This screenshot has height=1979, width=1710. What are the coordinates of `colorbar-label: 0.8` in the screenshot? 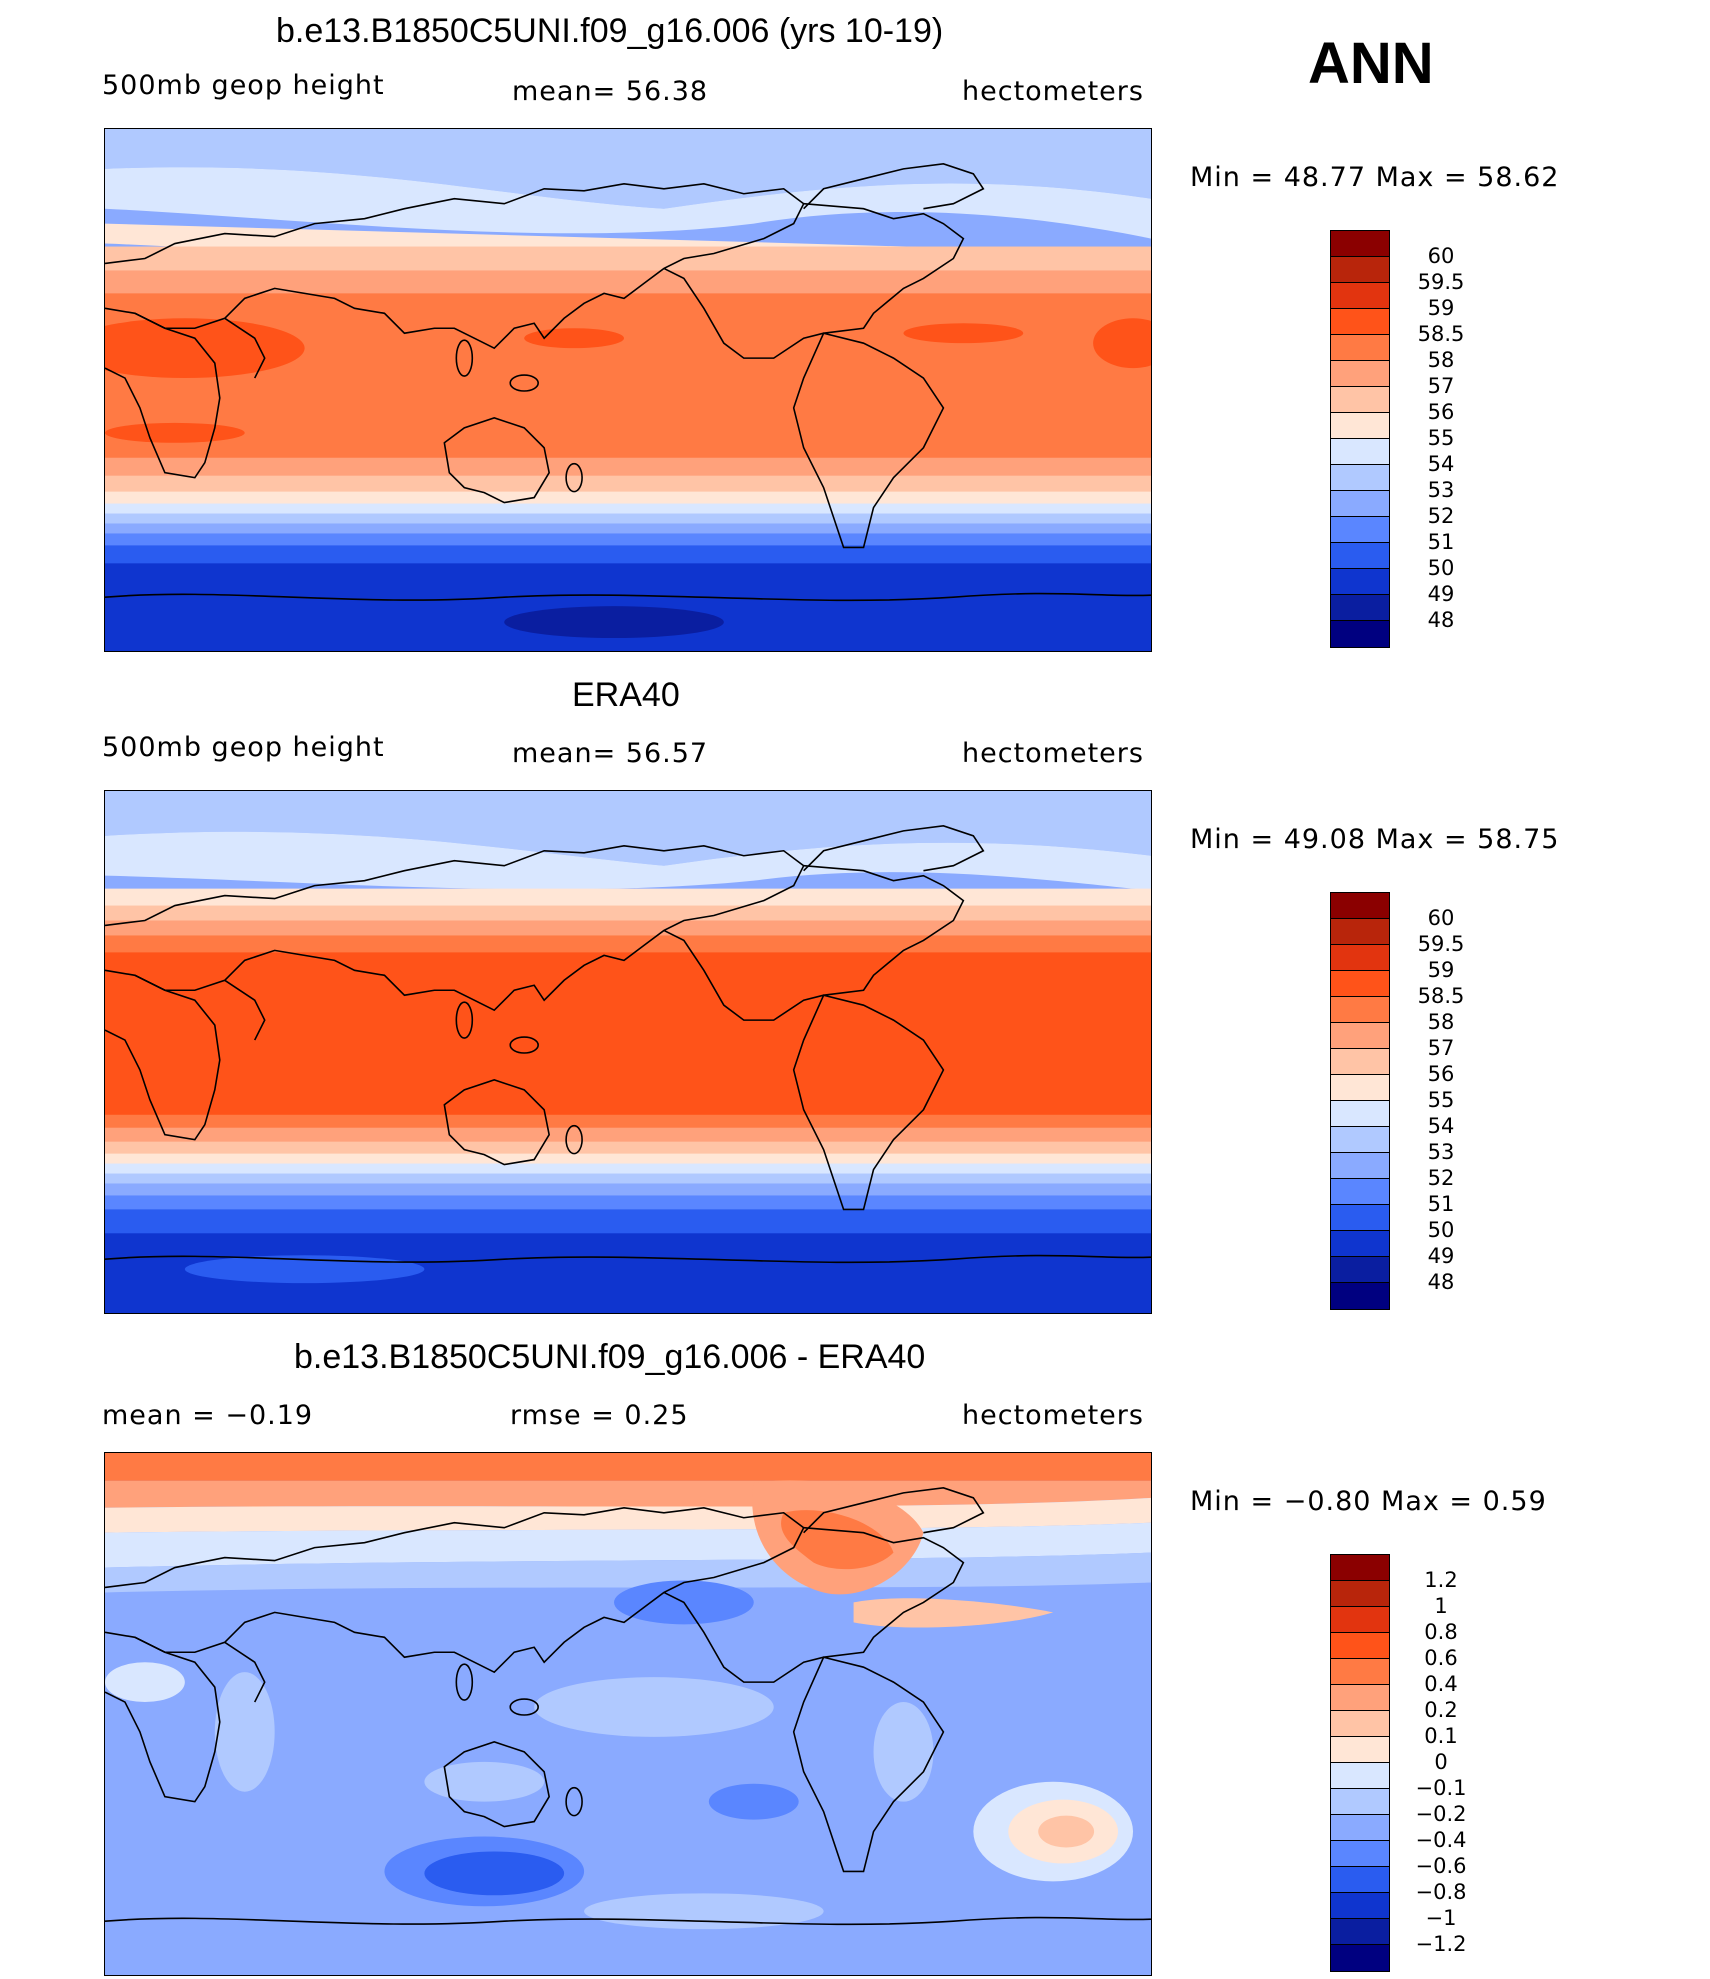 It's located at (1441, 1632).